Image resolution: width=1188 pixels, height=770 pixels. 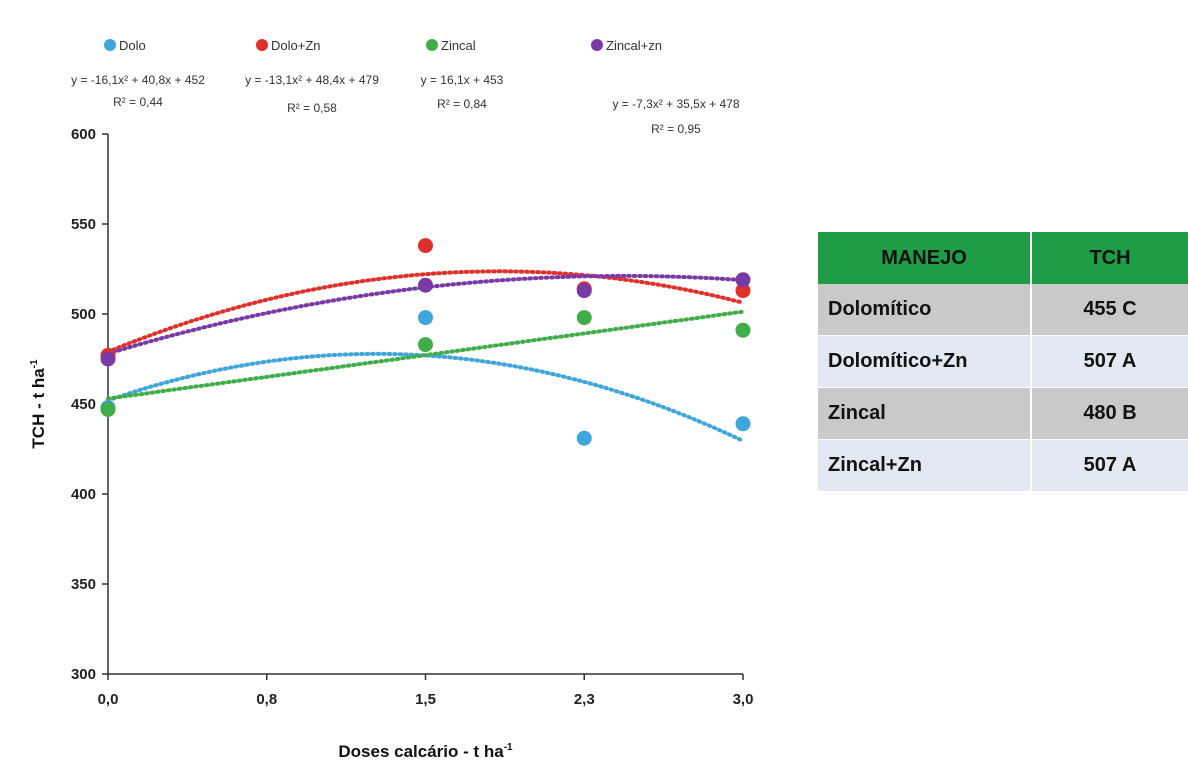 What do you see at coordinates (458, 45) in the screenshot?
I see `legend-label: Zincal` at bounding box center [458, 45].